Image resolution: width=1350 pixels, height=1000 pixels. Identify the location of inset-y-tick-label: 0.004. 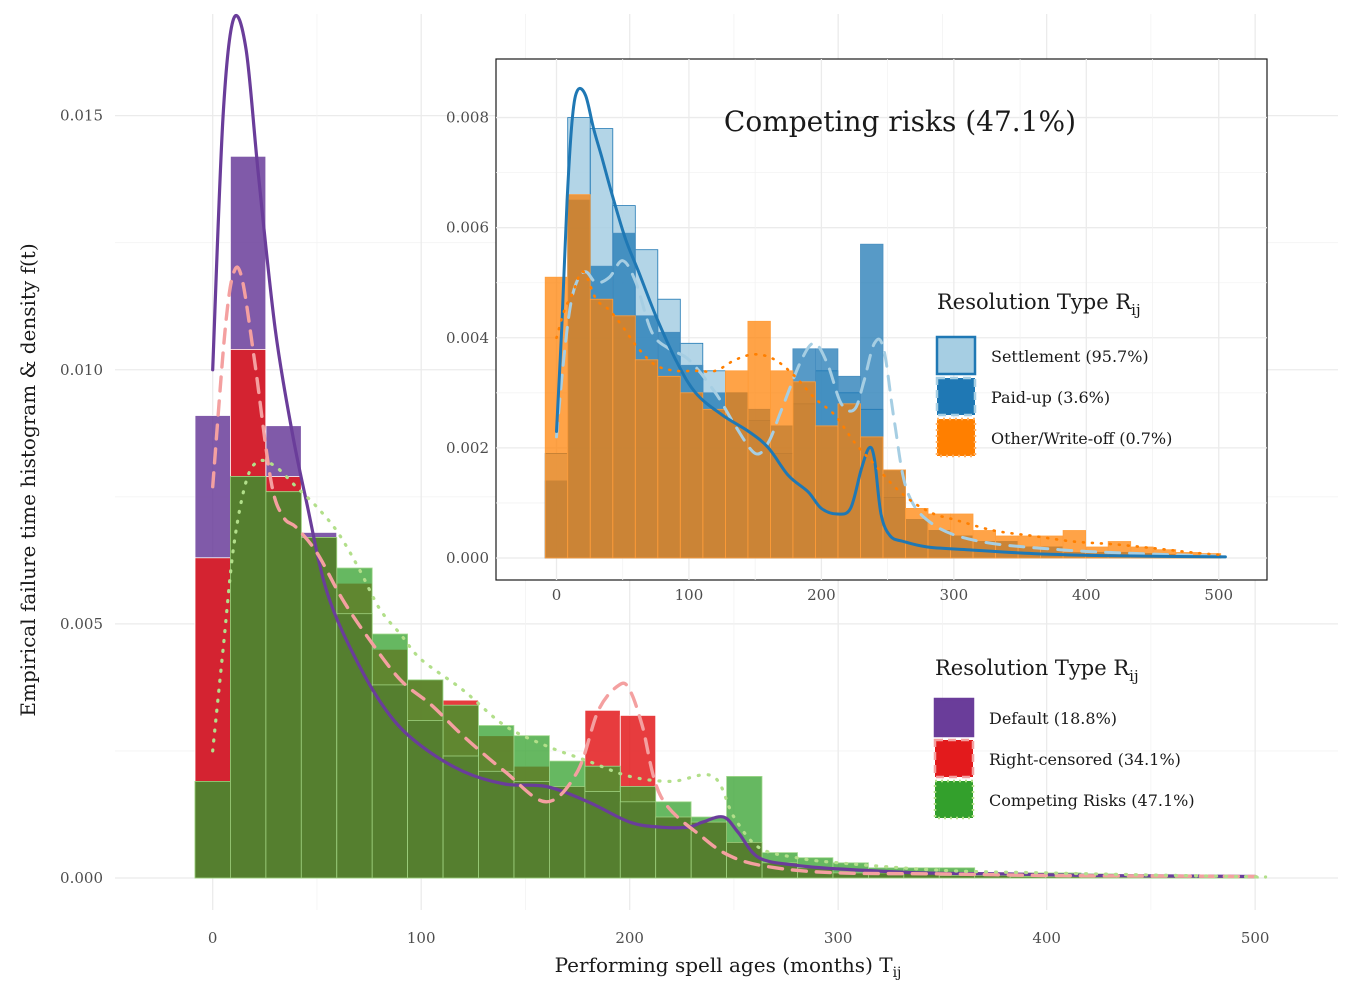
(467, 338).